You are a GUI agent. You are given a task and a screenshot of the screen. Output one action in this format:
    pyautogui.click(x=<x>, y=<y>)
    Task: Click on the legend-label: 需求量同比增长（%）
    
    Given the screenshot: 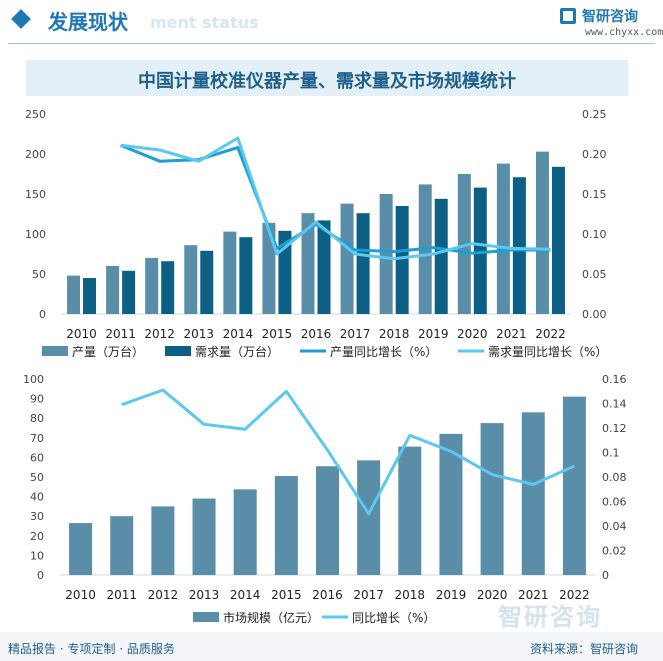 What is the action you would take?
    pyautogui.click(x=547, y=352)
    